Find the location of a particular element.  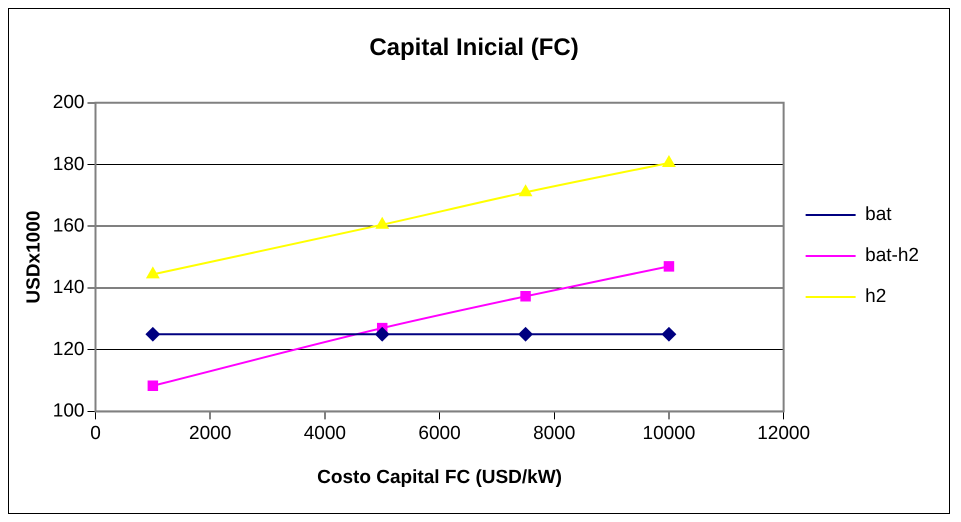

legend-label: bat is located at coordinates (878, 215).